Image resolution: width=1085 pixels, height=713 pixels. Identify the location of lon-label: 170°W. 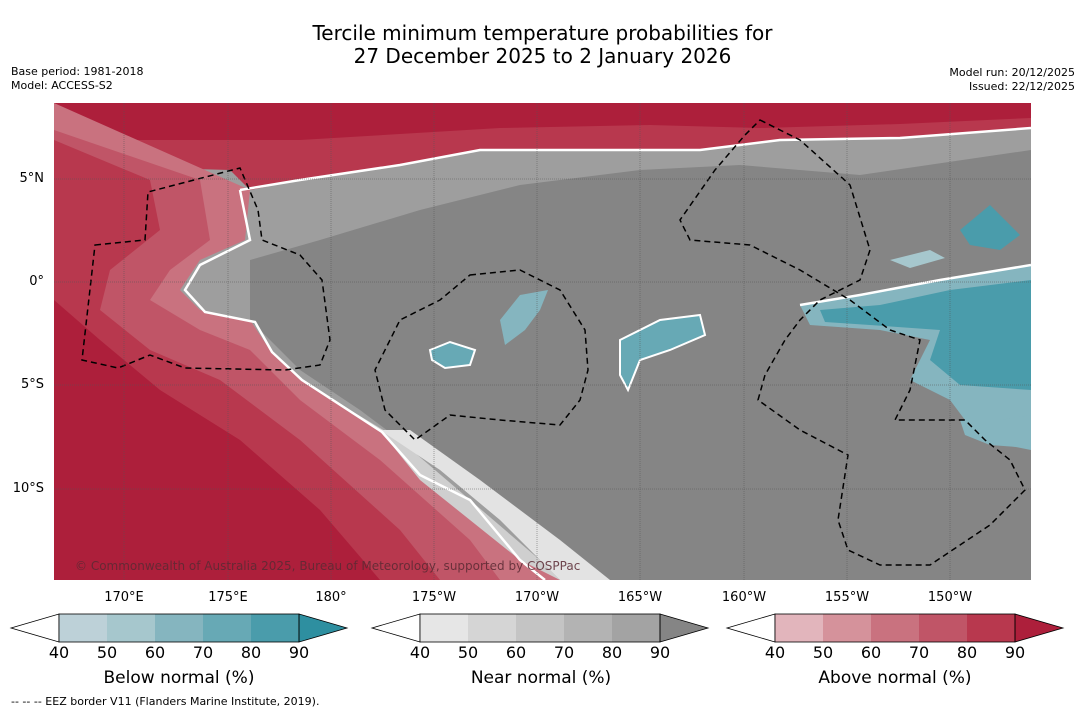
(537, 597).